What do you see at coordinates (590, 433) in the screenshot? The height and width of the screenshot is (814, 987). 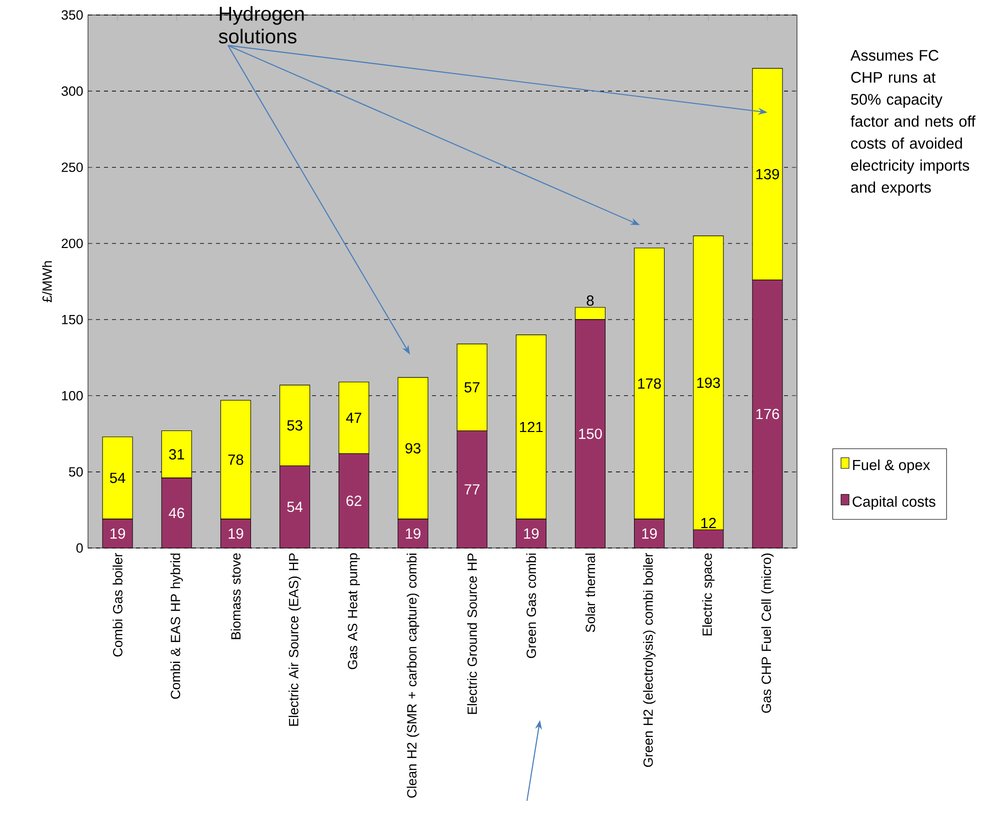 I see `data-label: 150` at bounding box center [590, 433].